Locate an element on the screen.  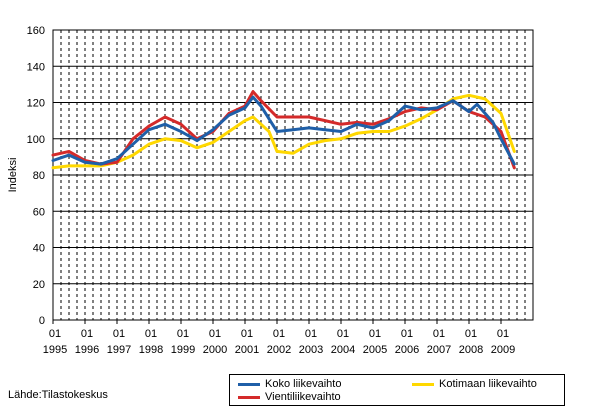
x-tick-label-year: 1999 is located at coordinates (183, 350).